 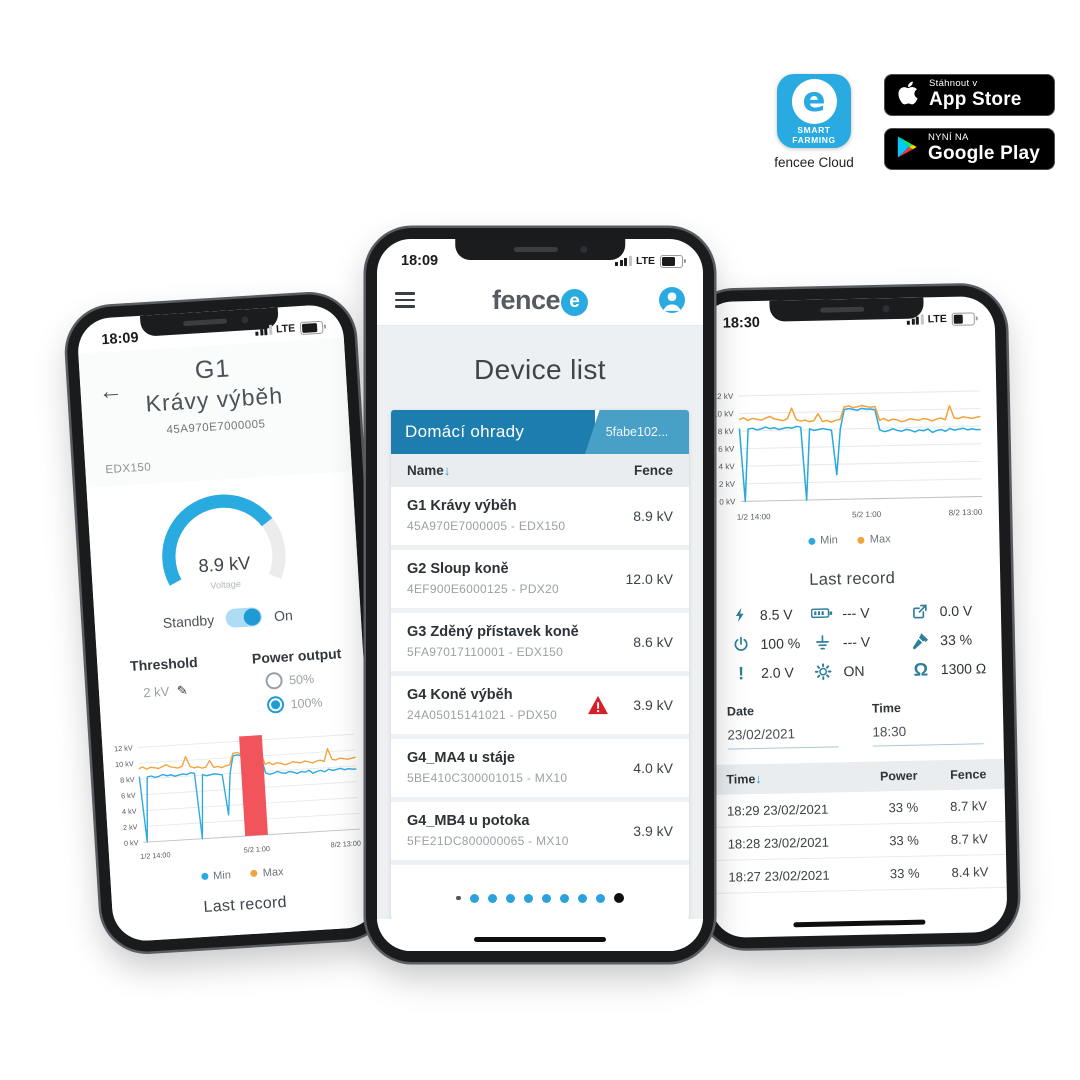 I want to click on fencee-logo-circle: e, so click(x=814, y=101).